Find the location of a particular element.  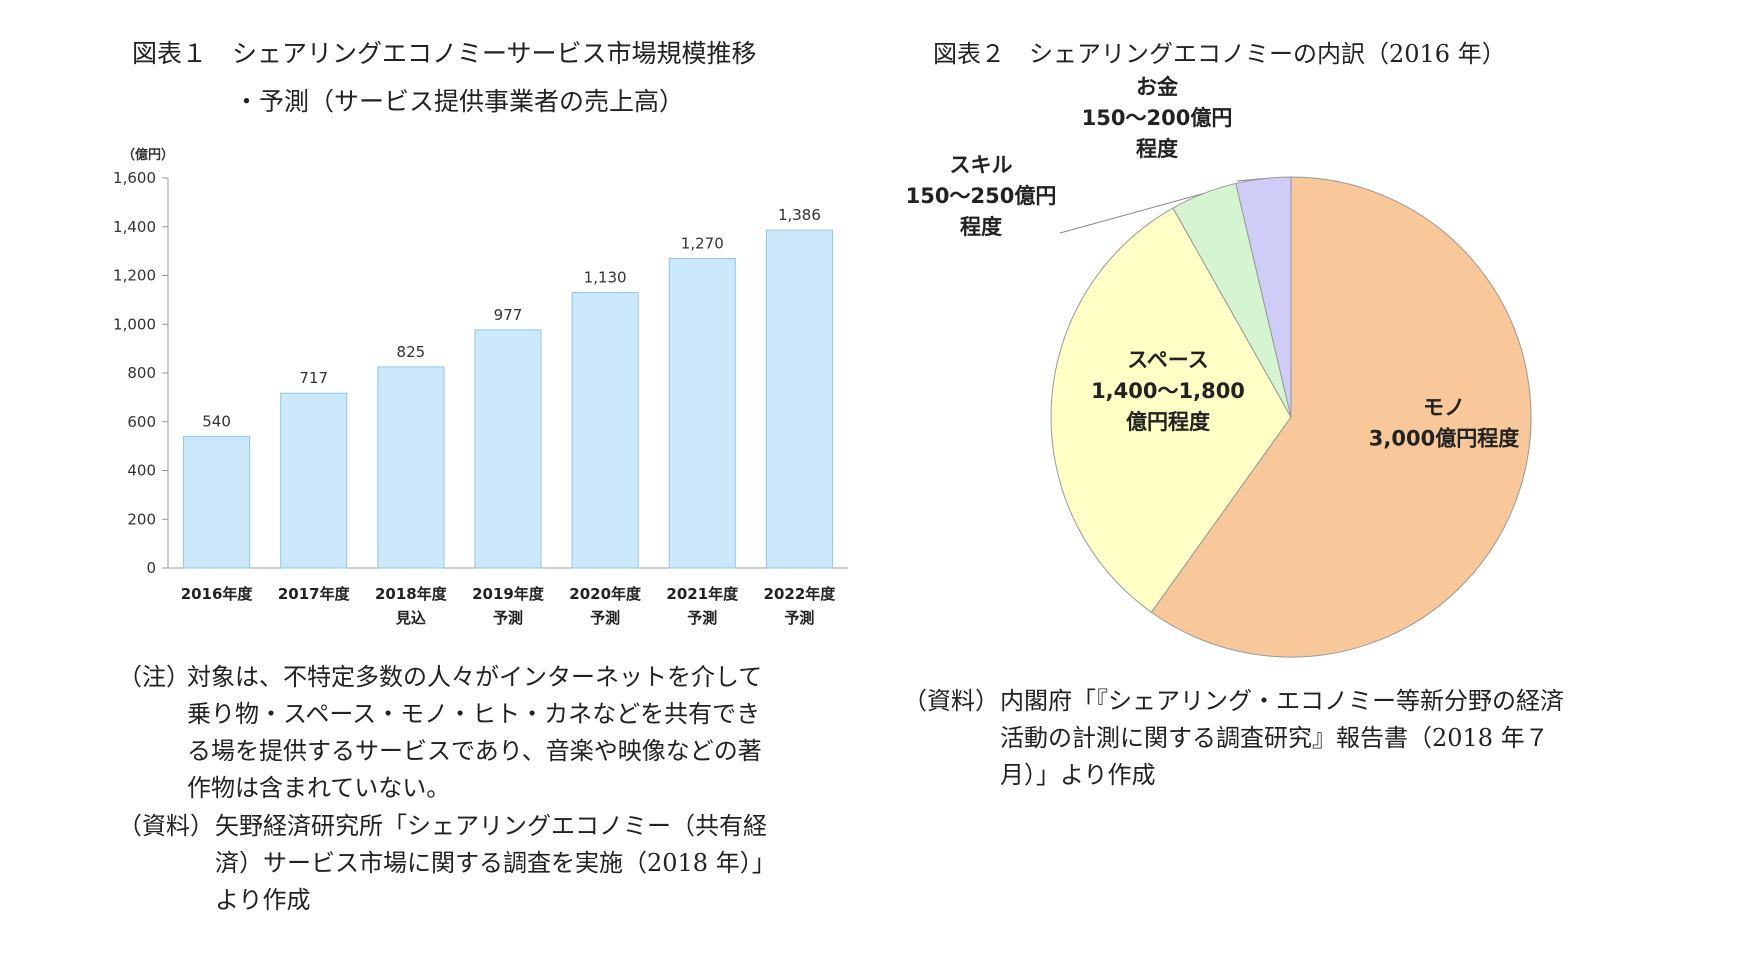

x-category-label: 2016年度 is located at coordinates (217, 594).